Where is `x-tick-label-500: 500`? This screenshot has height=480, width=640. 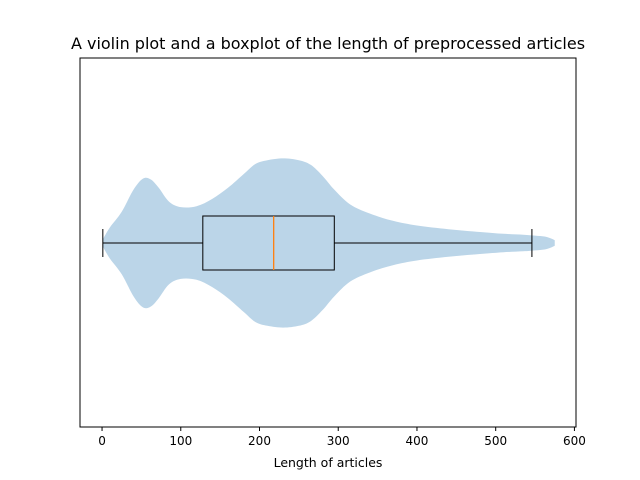
x-tick-label-500: 500 is located at coordinates (495, 441).